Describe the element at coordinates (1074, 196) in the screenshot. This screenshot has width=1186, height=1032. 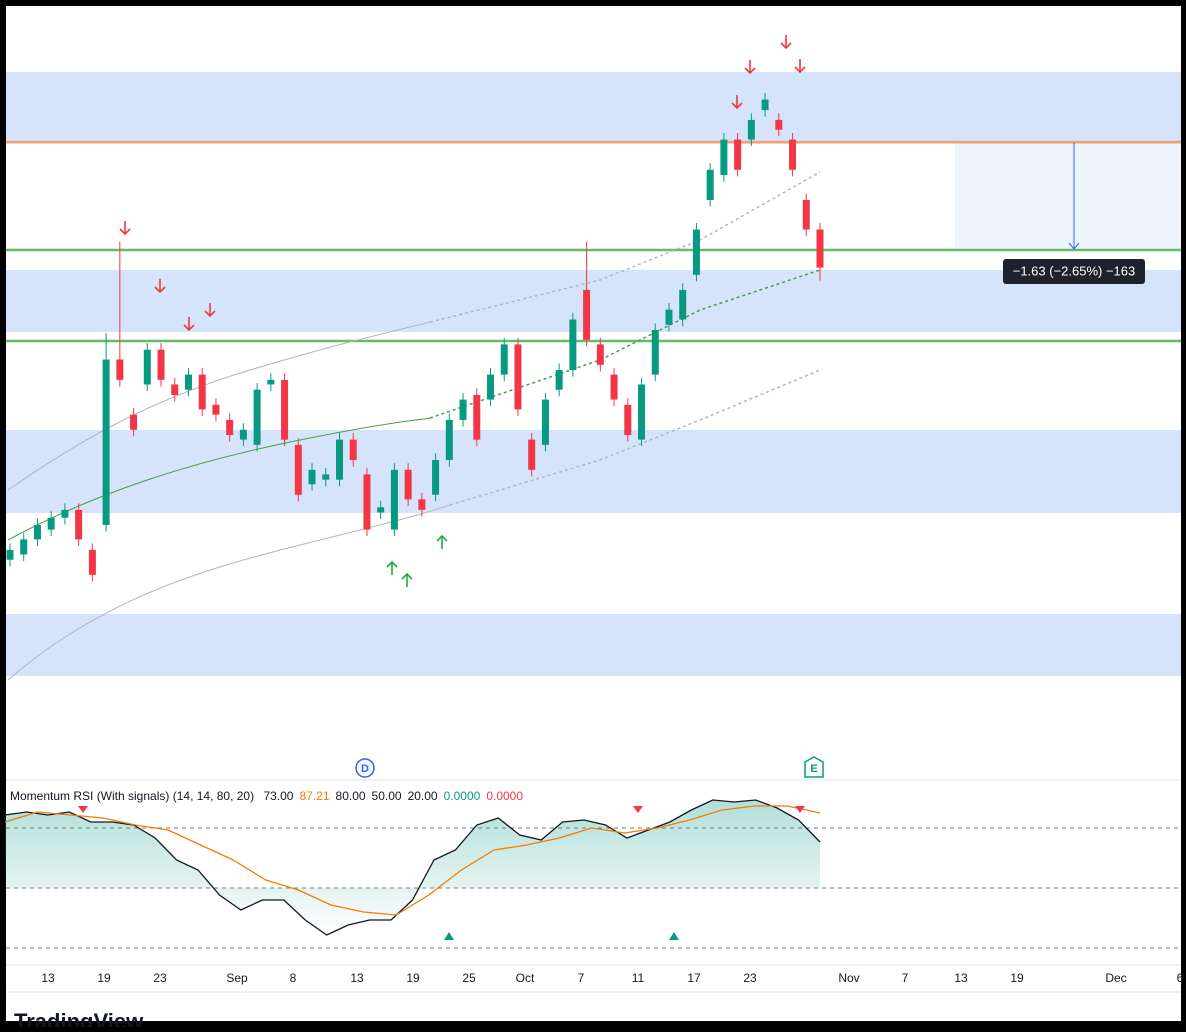
I see `measure-arrow` at that location.